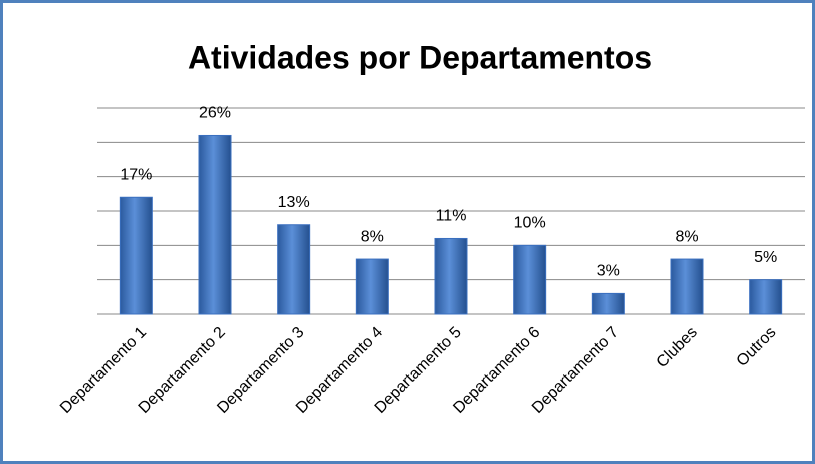 The height and width of the screenshot is (464, 815). I want to click on data-label: 5%, so click(765, 257).